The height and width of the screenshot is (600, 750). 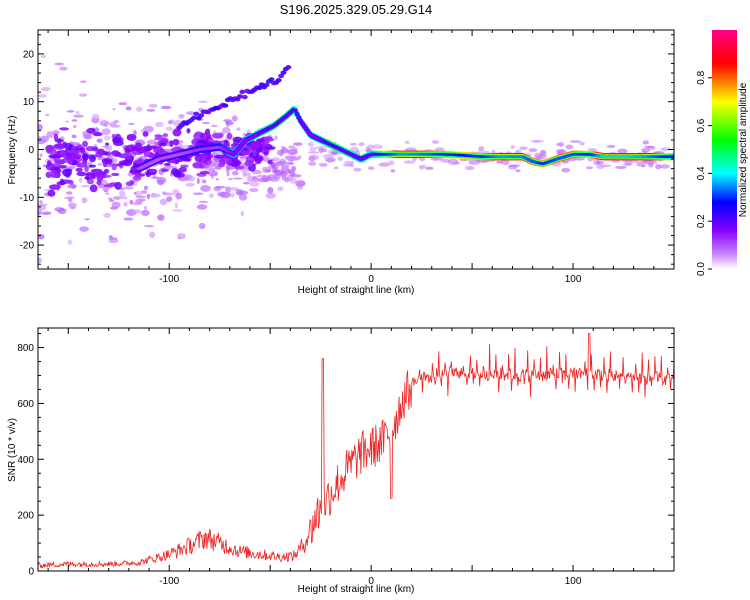 I want to click on chart-title: S196.2025.329.05.29.G14, so click(x=356, y=9).